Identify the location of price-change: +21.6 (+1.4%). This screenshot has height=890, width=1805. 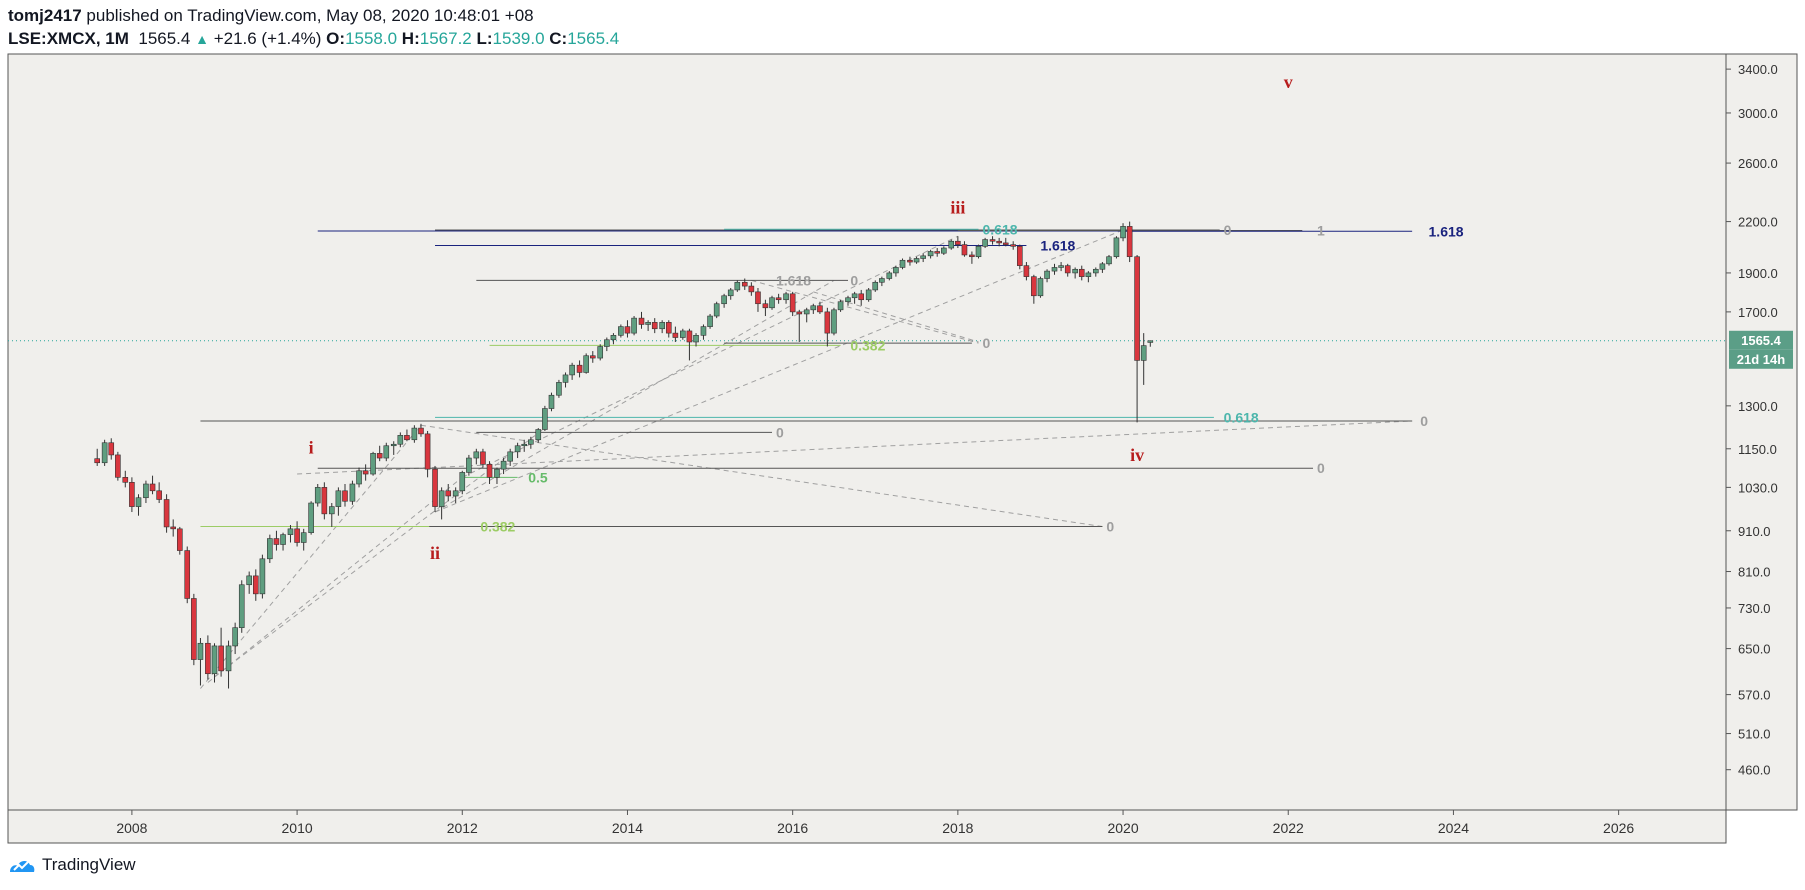
(267, 38).